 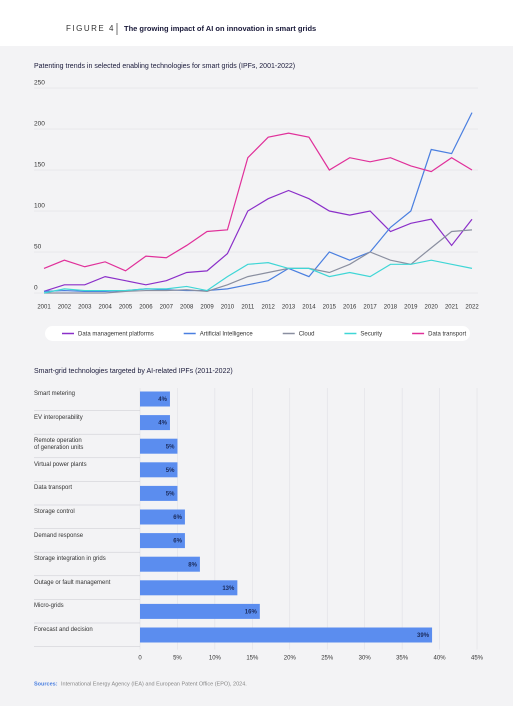 I want to click on x-tick-label: 2014, so click(x=309, y=308).